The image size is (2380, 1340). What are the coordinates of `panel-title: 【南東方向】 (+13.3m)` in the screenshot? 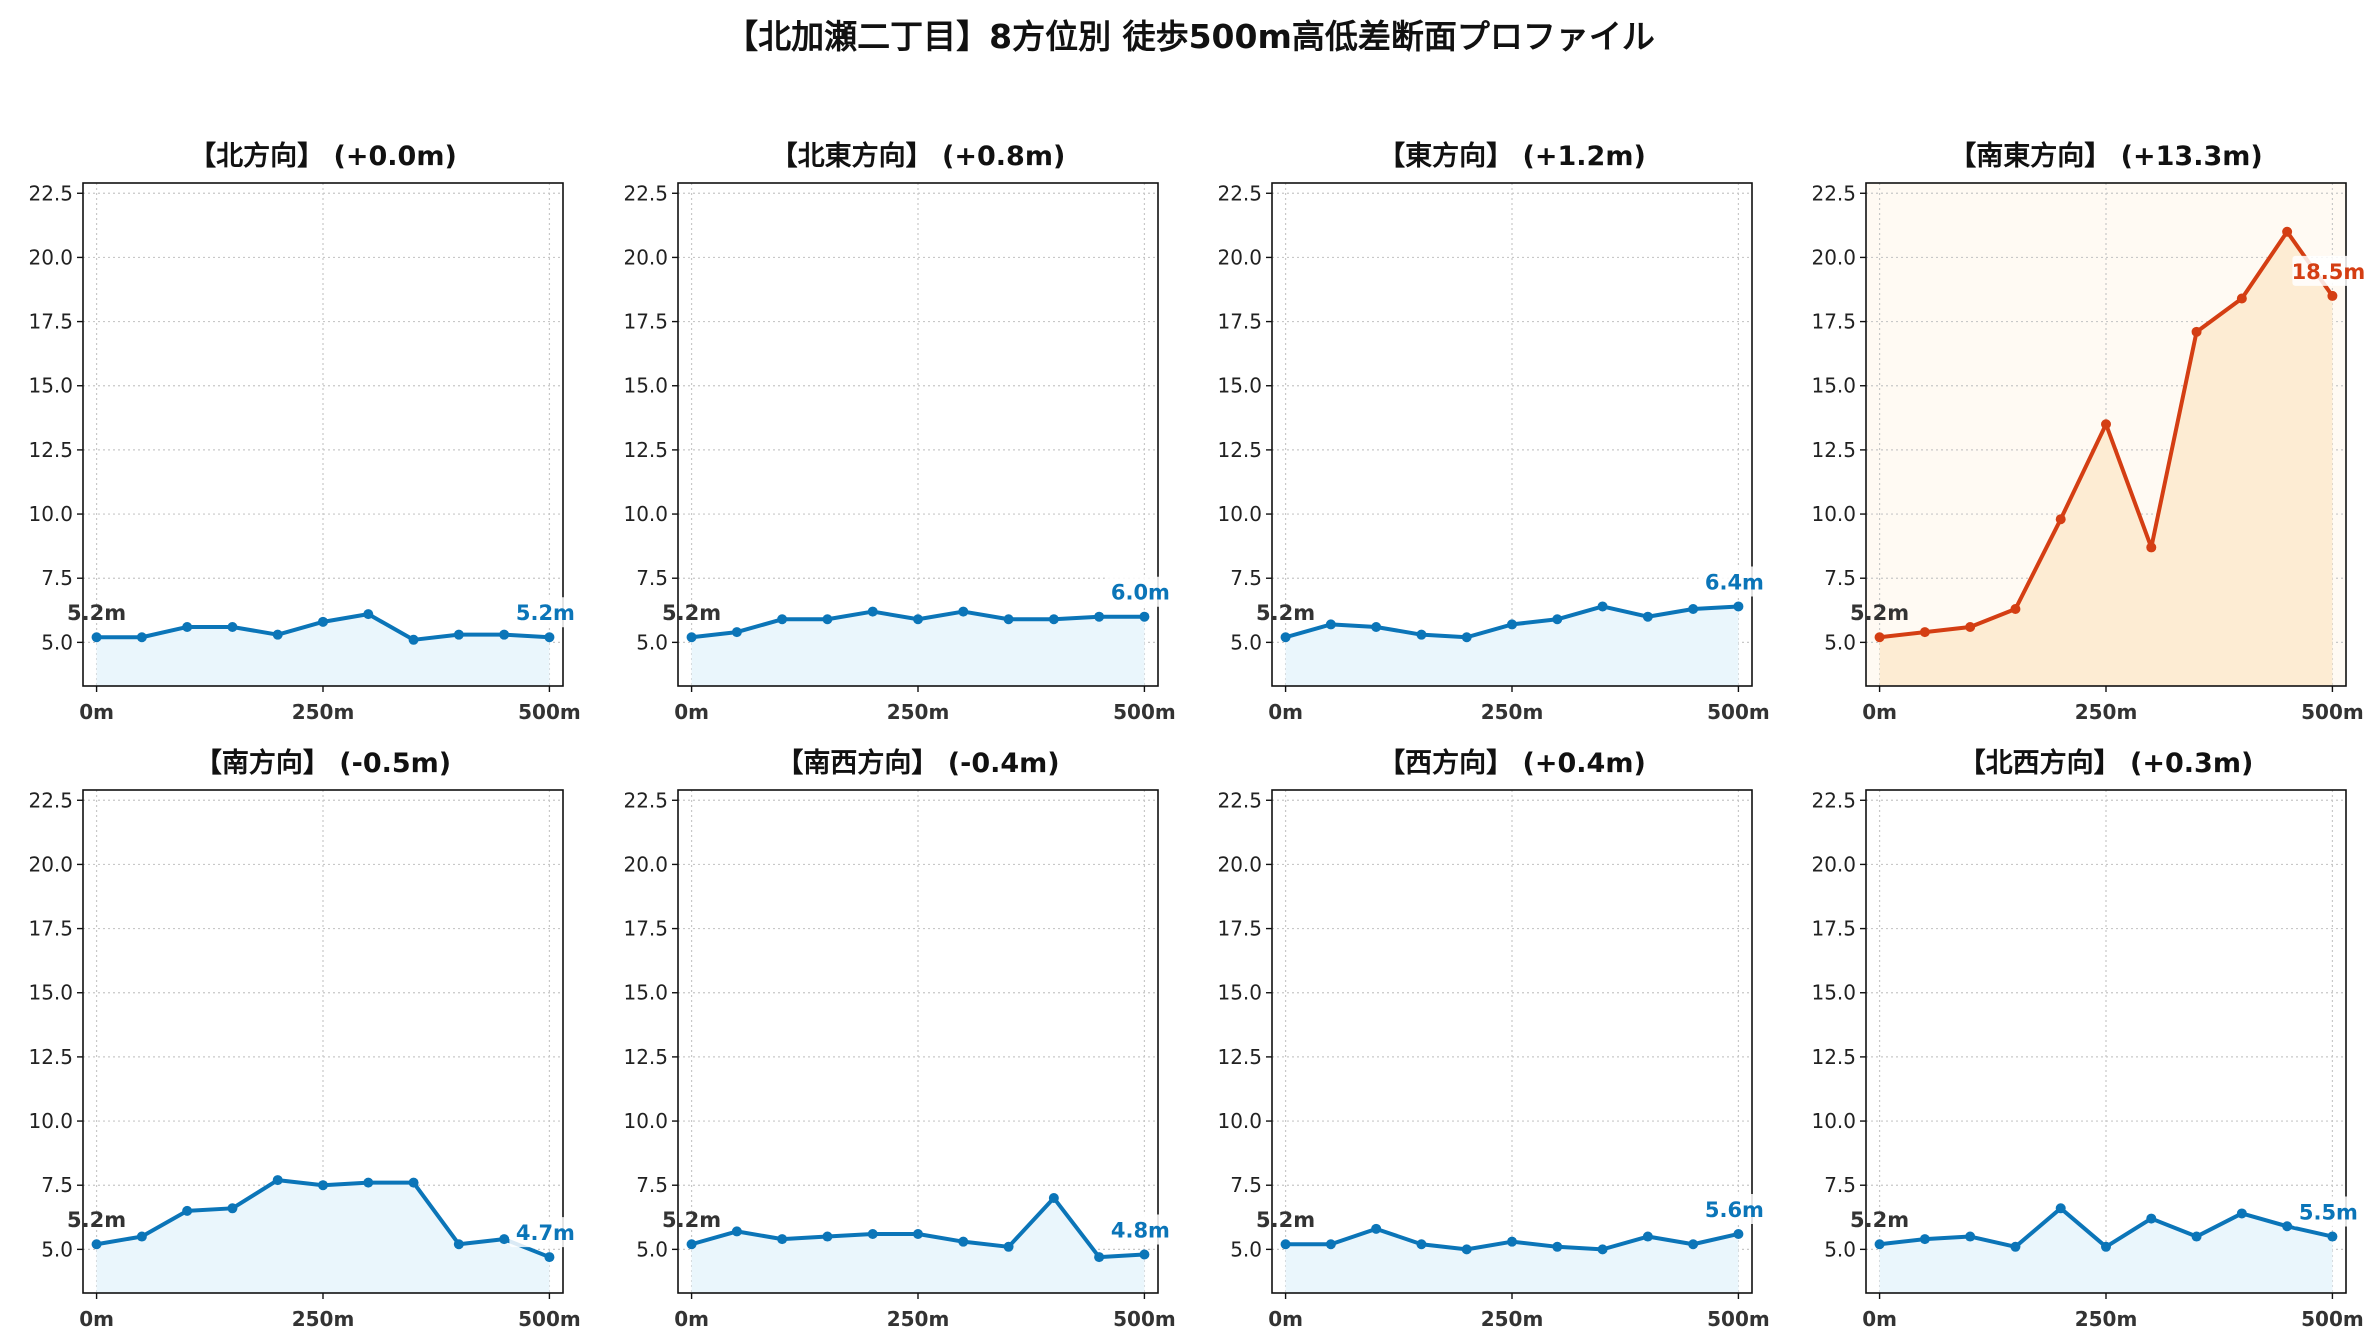 It's located at (2105, 156).